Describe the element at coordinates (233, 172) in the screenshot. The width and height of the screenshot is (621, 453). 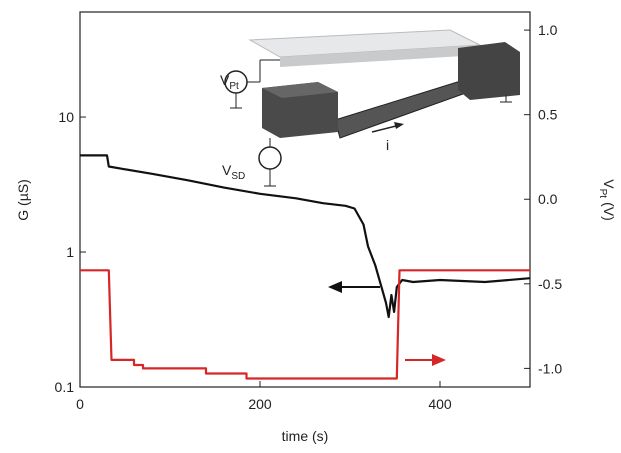
I see `annotation-vsd: VSD` at that location.